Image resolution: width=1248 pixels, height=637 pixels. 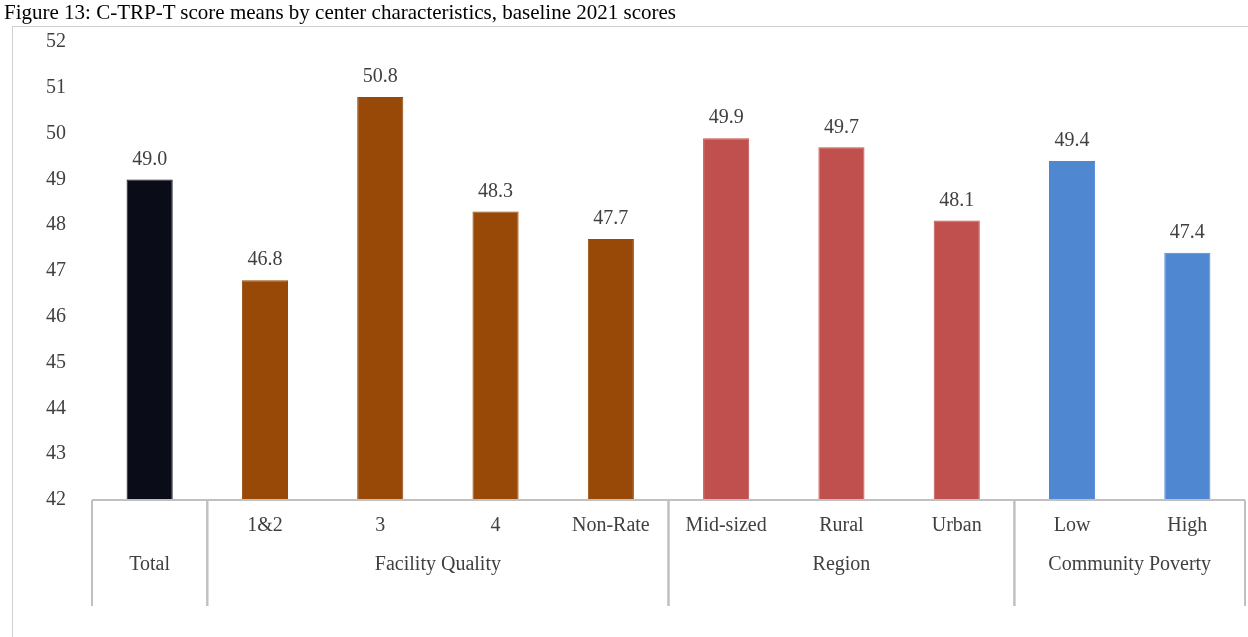 What do you see at coordinates (56, 315) in the screenshot?
I see `y-tick-label: 46` at bounding box center [56, 315].